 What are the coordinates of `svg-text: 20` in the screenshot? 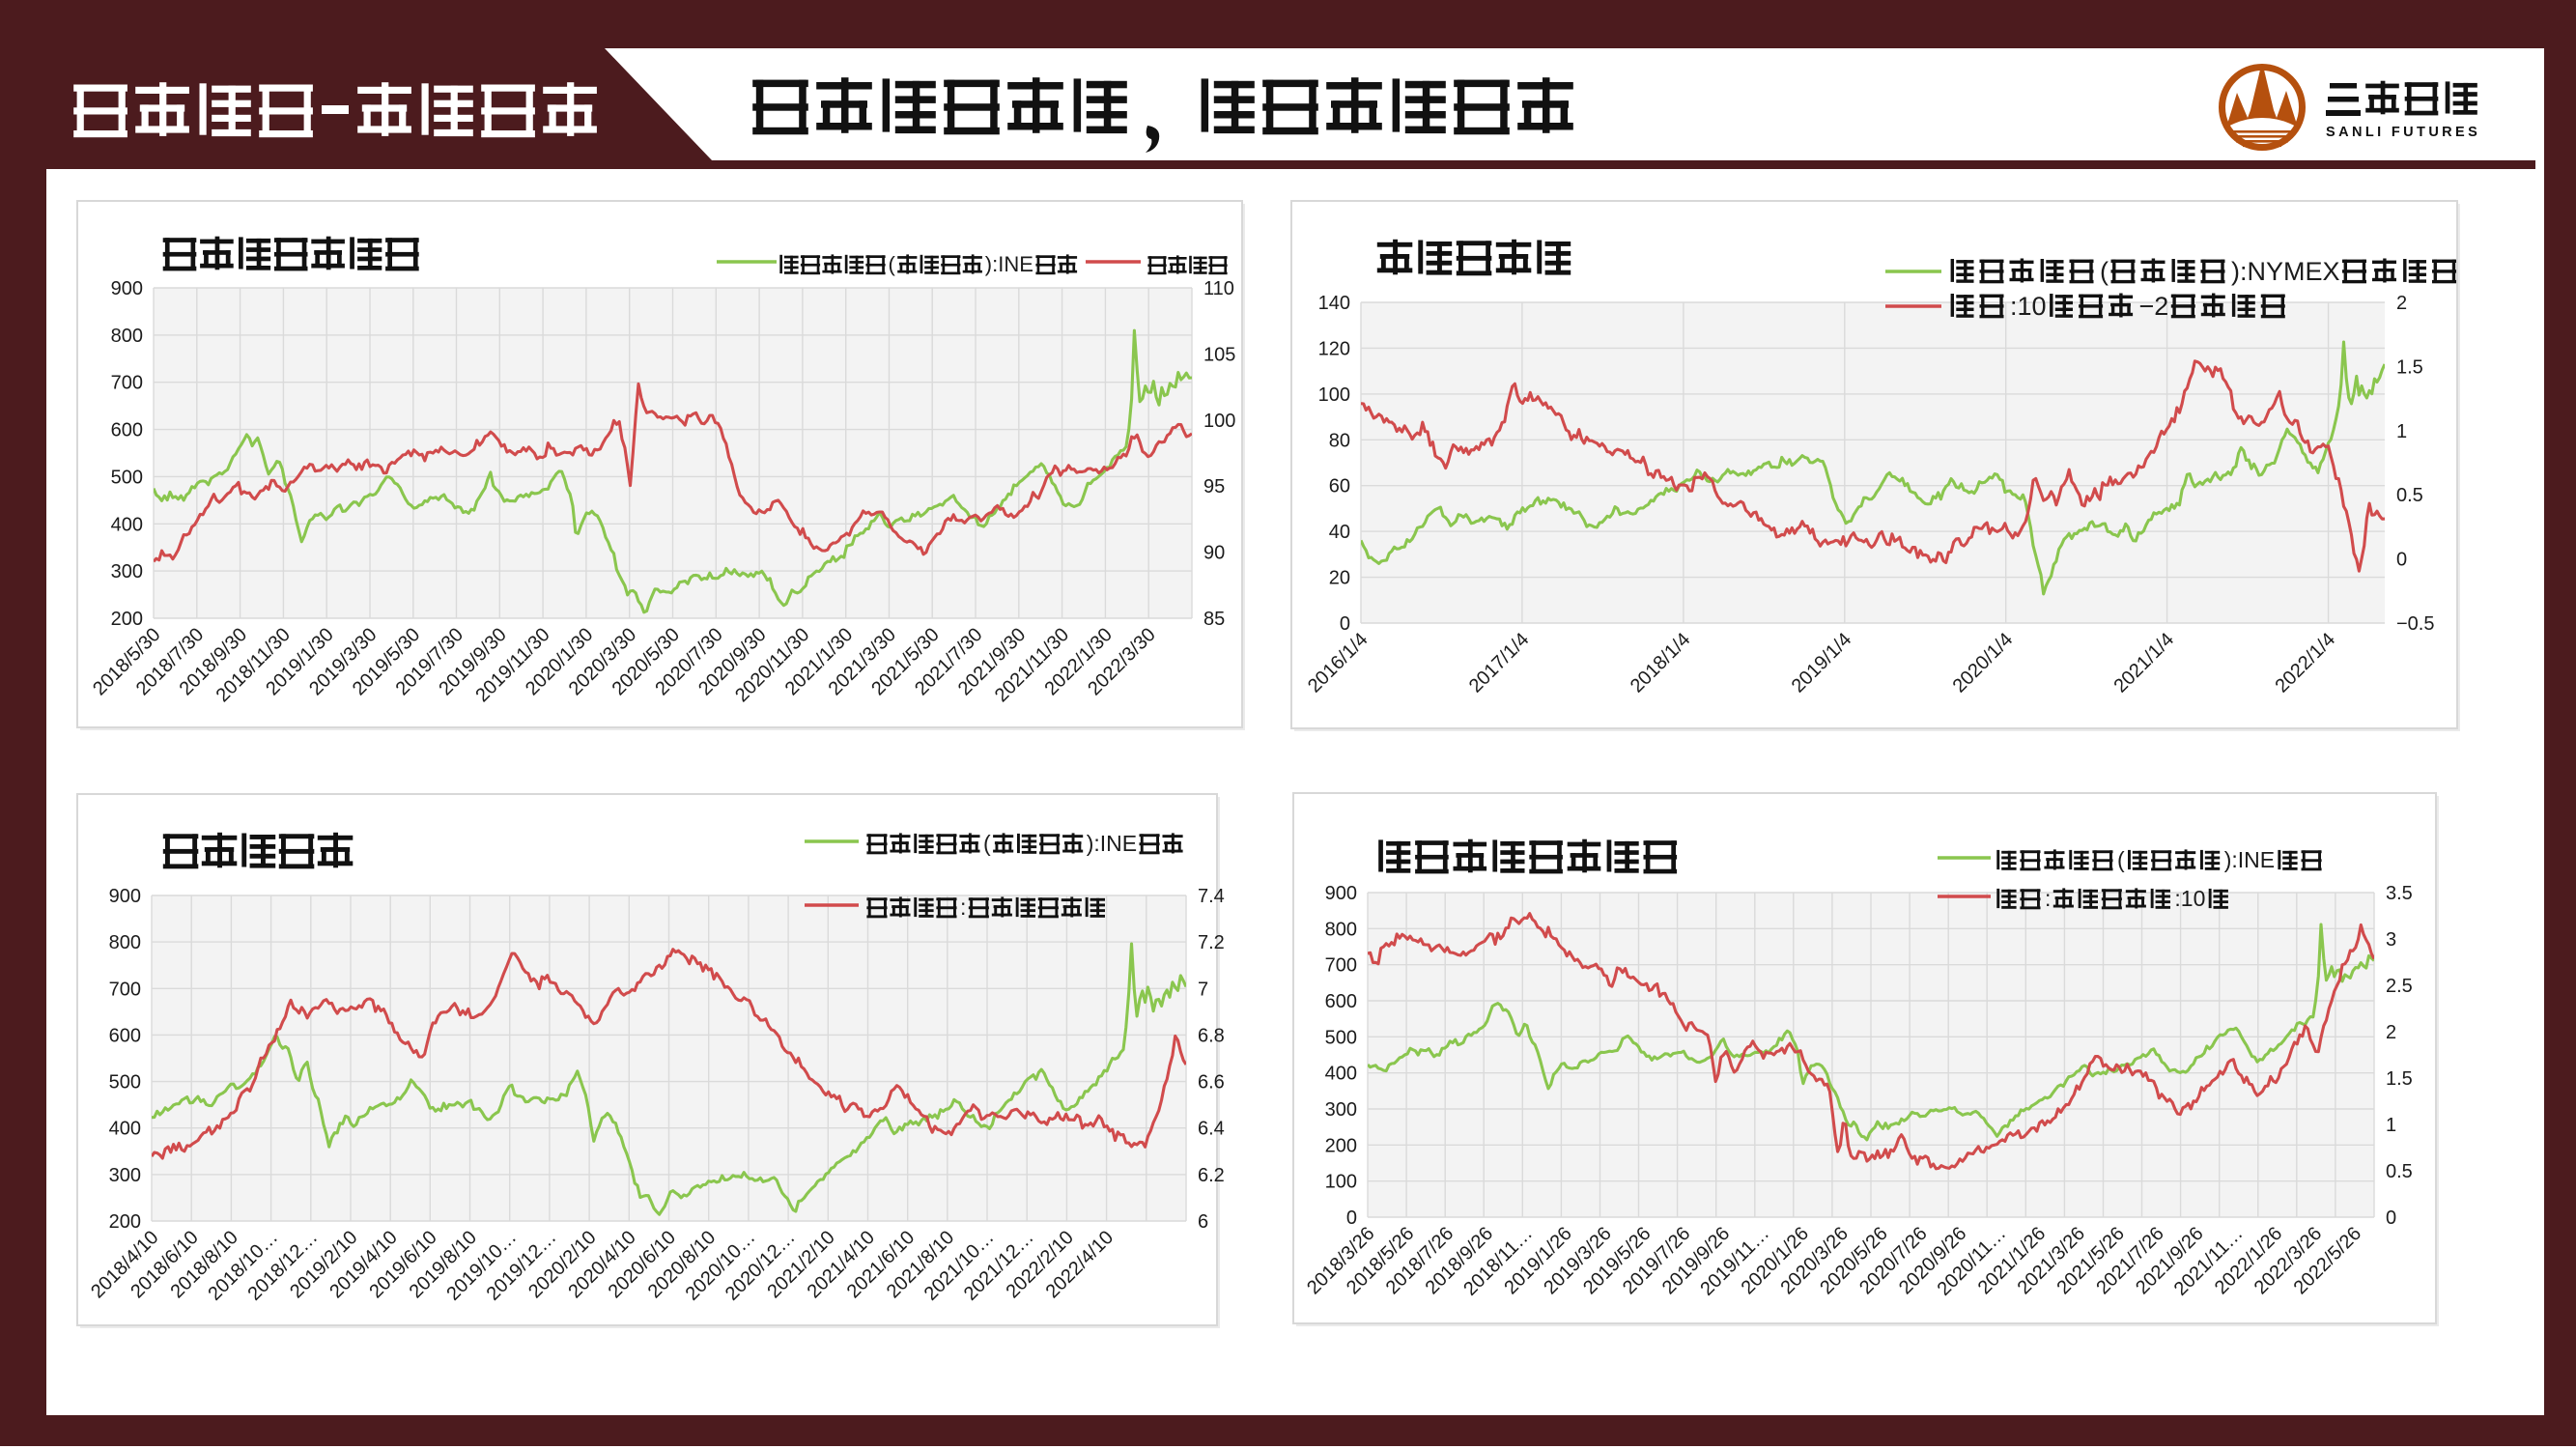 It's located at (1339, 578).